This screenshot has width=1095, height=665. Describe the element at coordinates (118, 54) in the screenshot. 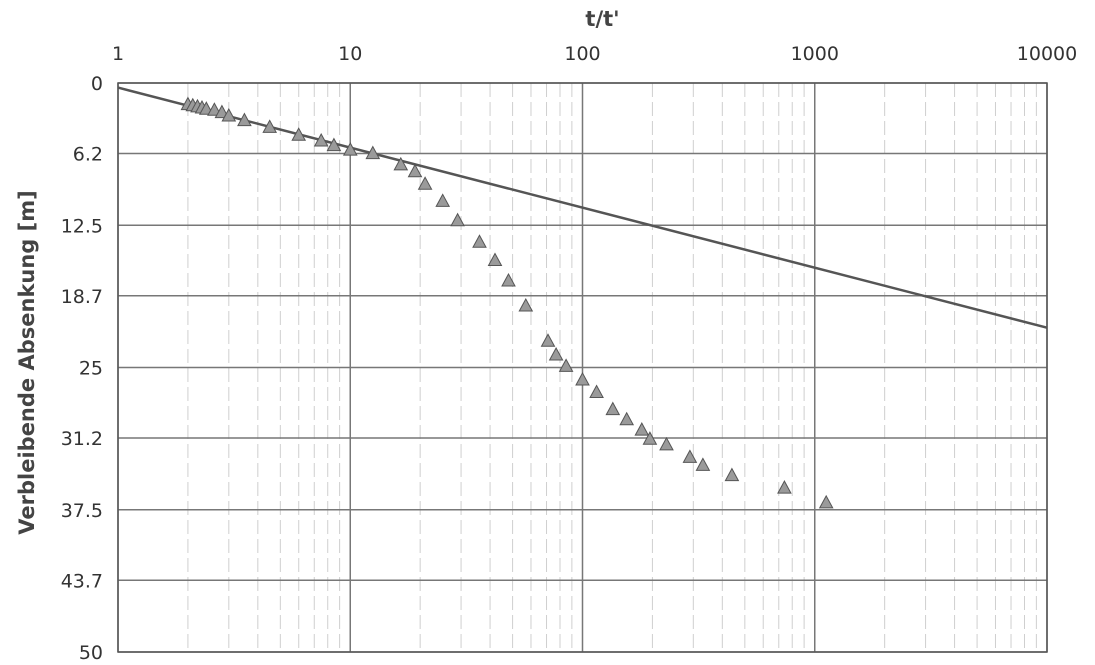

I see `x-tick-label: 1` at that location.